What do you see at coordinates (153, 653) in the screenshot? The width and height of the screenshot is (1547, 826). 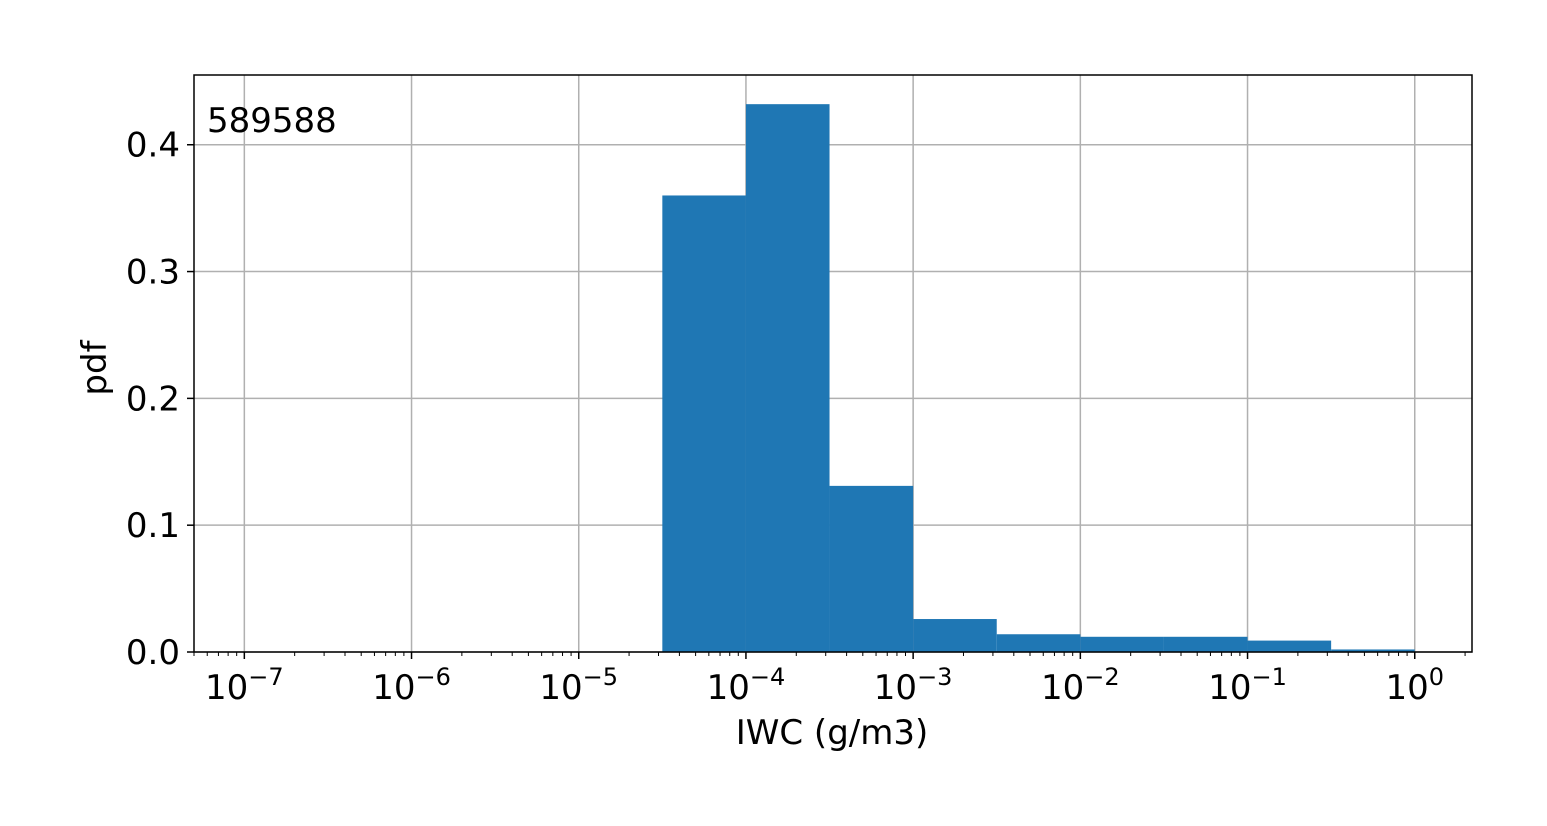 I see `y-tick-label: 0.0` at bounding box center [153, 653].